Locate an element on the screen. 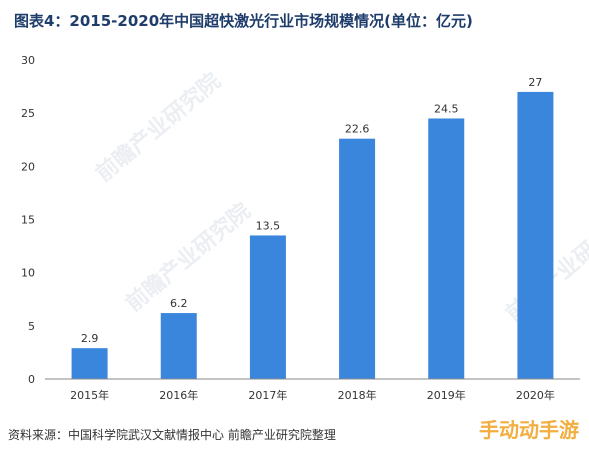  bar-value-label: 24.5 is located at coordinates (446, 108).